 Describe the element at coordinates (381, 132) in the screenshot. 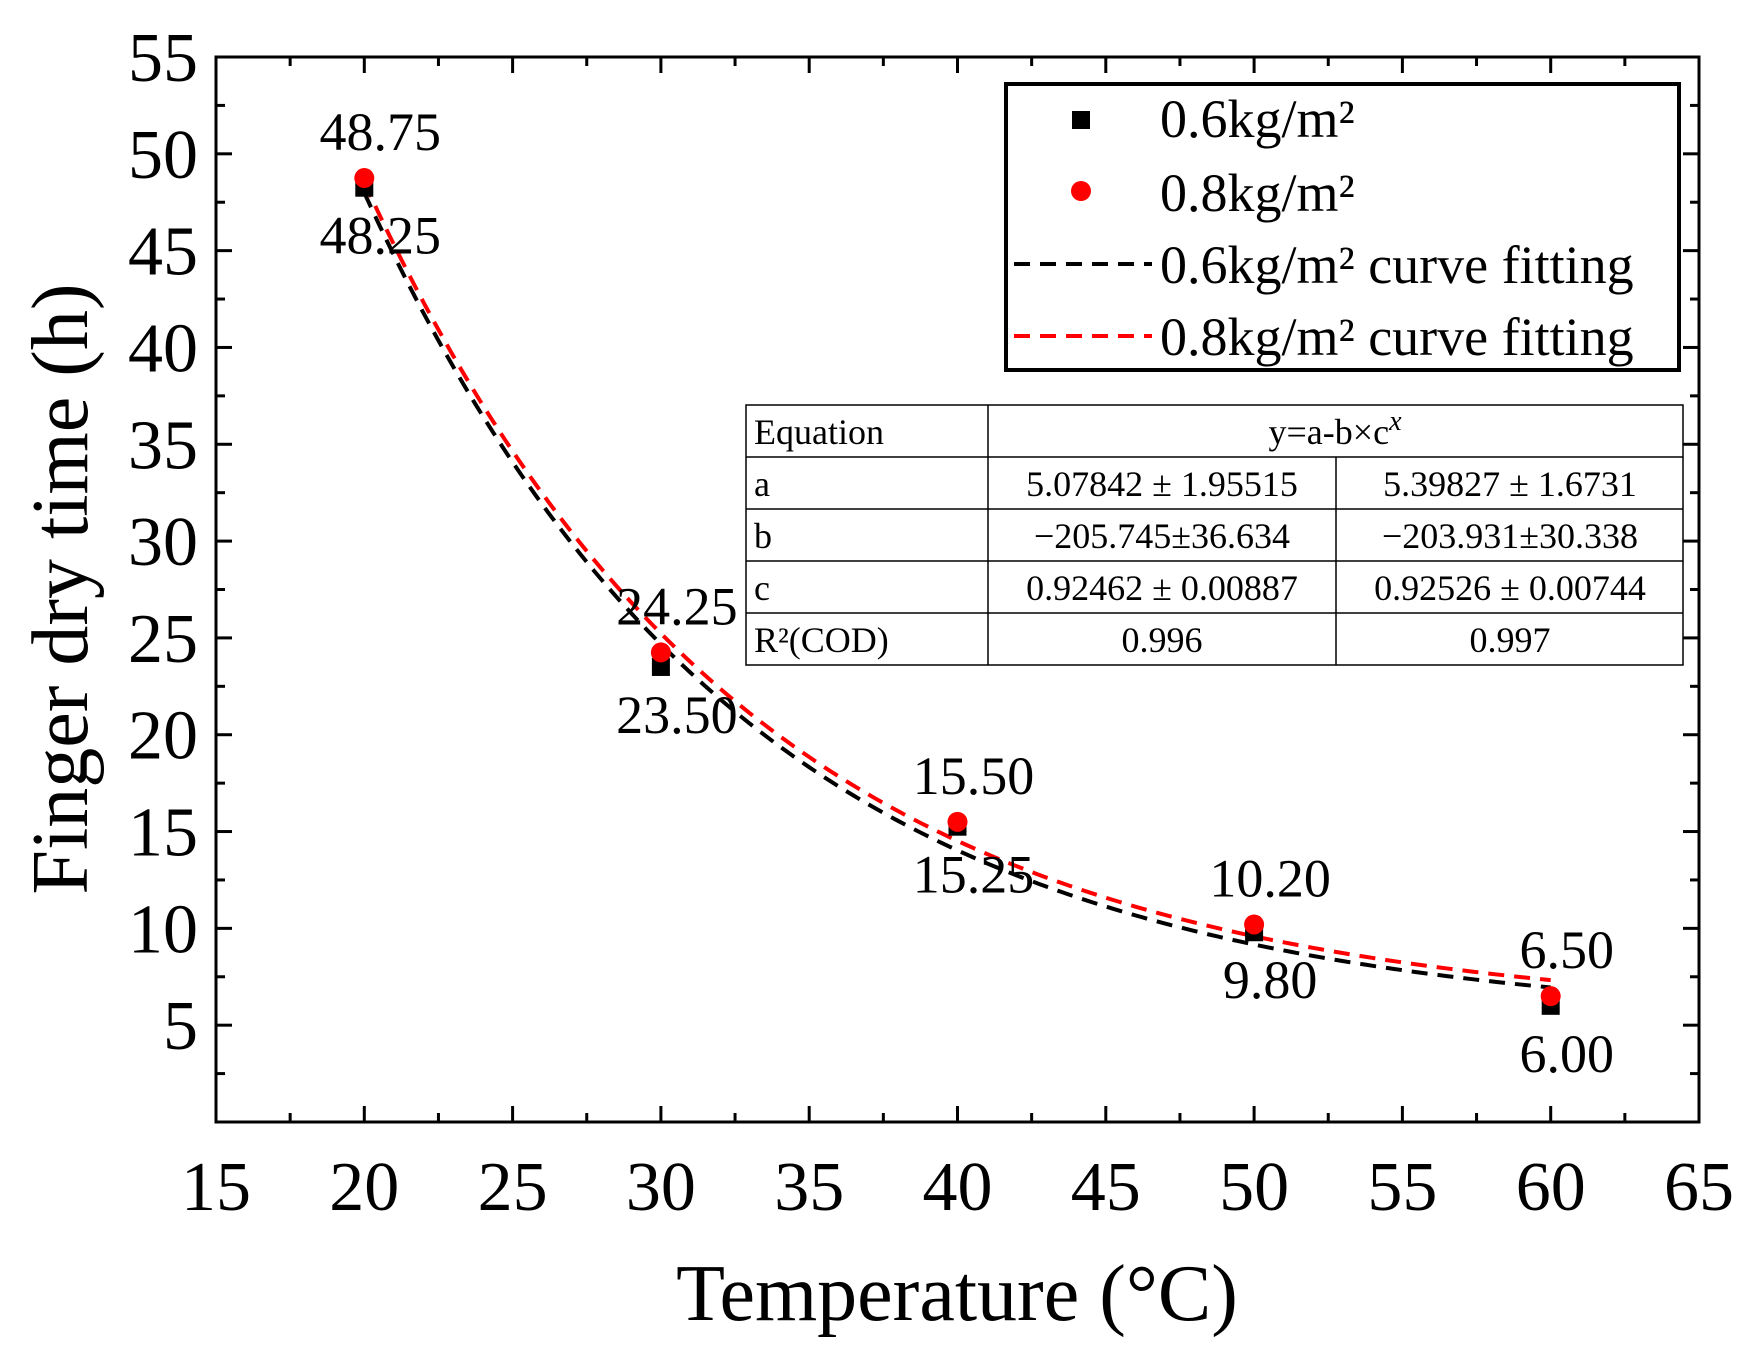

I see `data-label-series-2: 48.75` at that location.